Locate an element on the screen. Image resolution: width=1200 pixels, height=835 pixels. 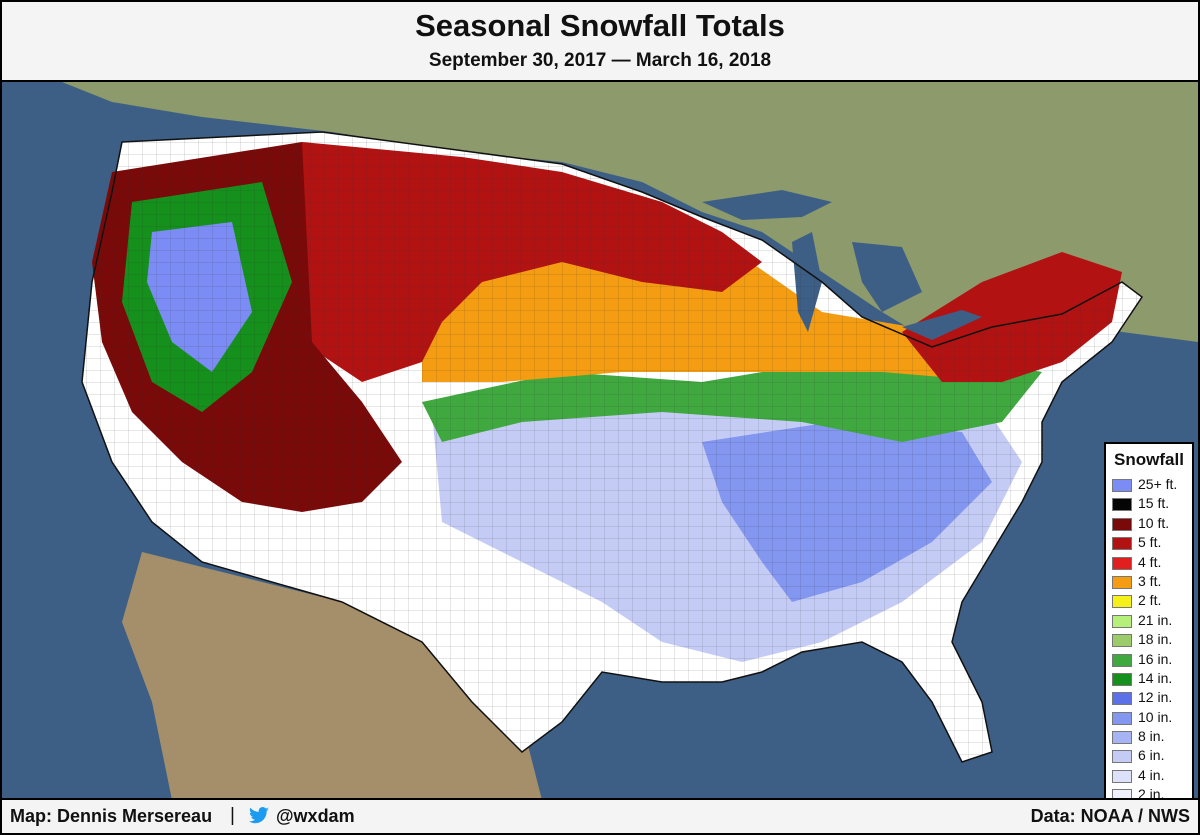
legend-label: 10 ft. is located at coordinates (1154, 522).